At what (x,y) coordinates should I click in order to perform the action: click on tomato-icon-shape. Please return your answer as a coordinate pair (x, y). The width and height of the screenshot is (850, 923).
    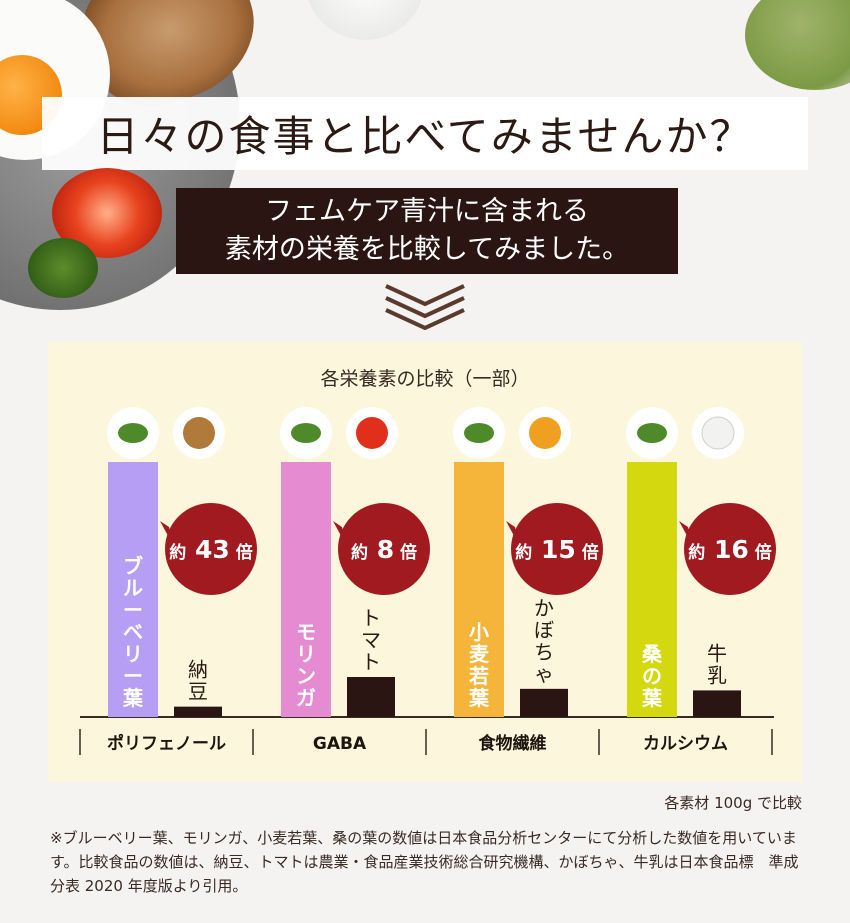
    Looking at the image, I should click on (372, 433).